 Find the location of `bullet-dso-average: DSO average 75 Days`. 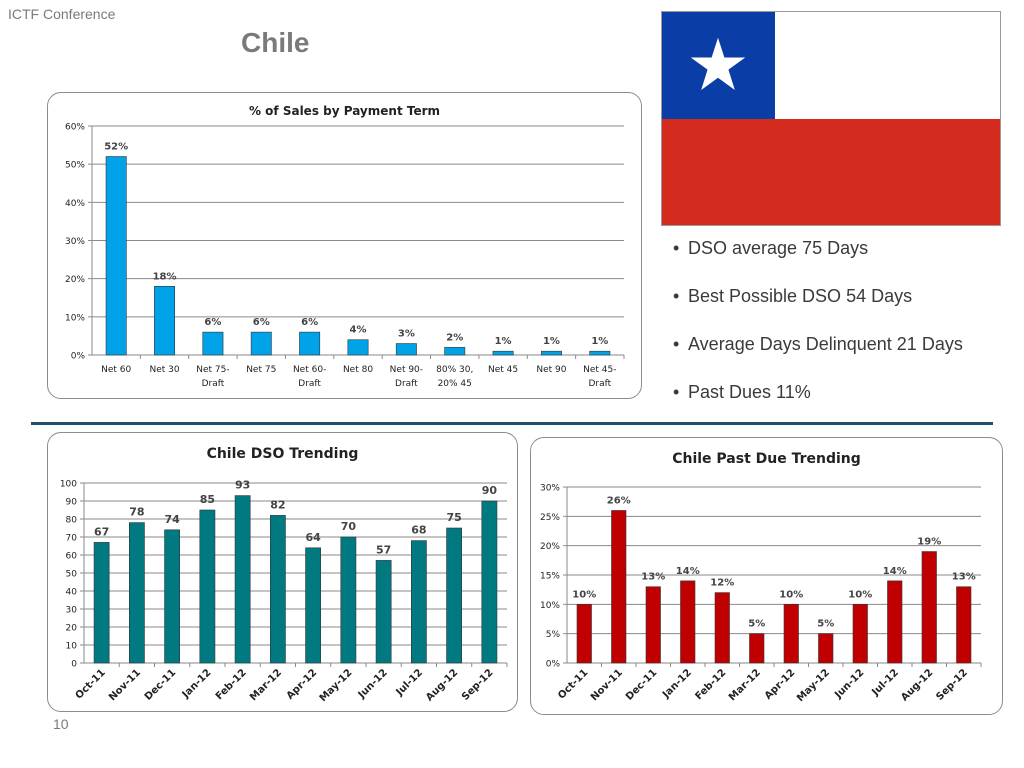

bullet-dso-average: DSO average 75 Days is located at coordinates (843, 260).